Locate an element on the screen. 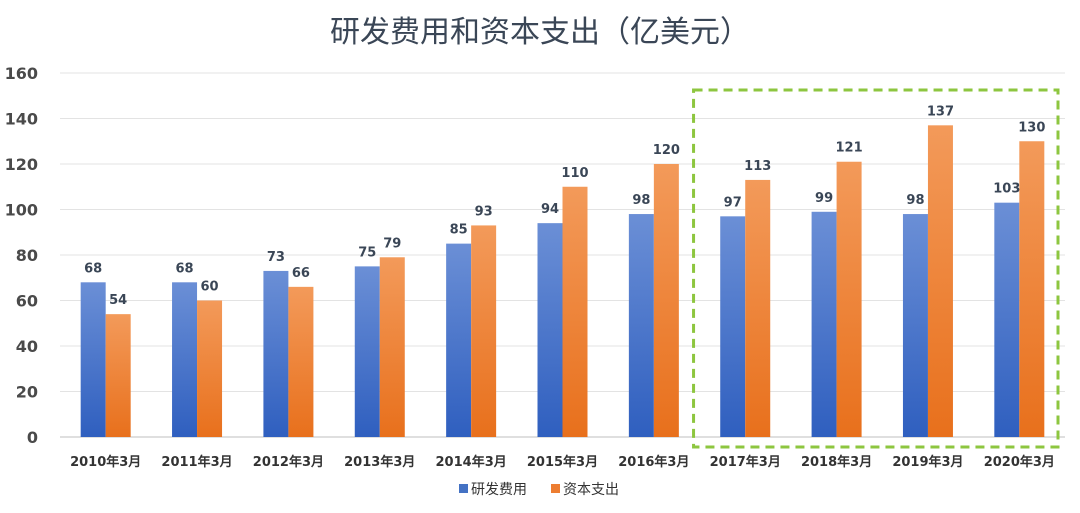 The height and width of the screenshot is (513, 1080). y-axis: 0 20 40 60 80 100 120 140 160 is located at coordinates (21, 255).